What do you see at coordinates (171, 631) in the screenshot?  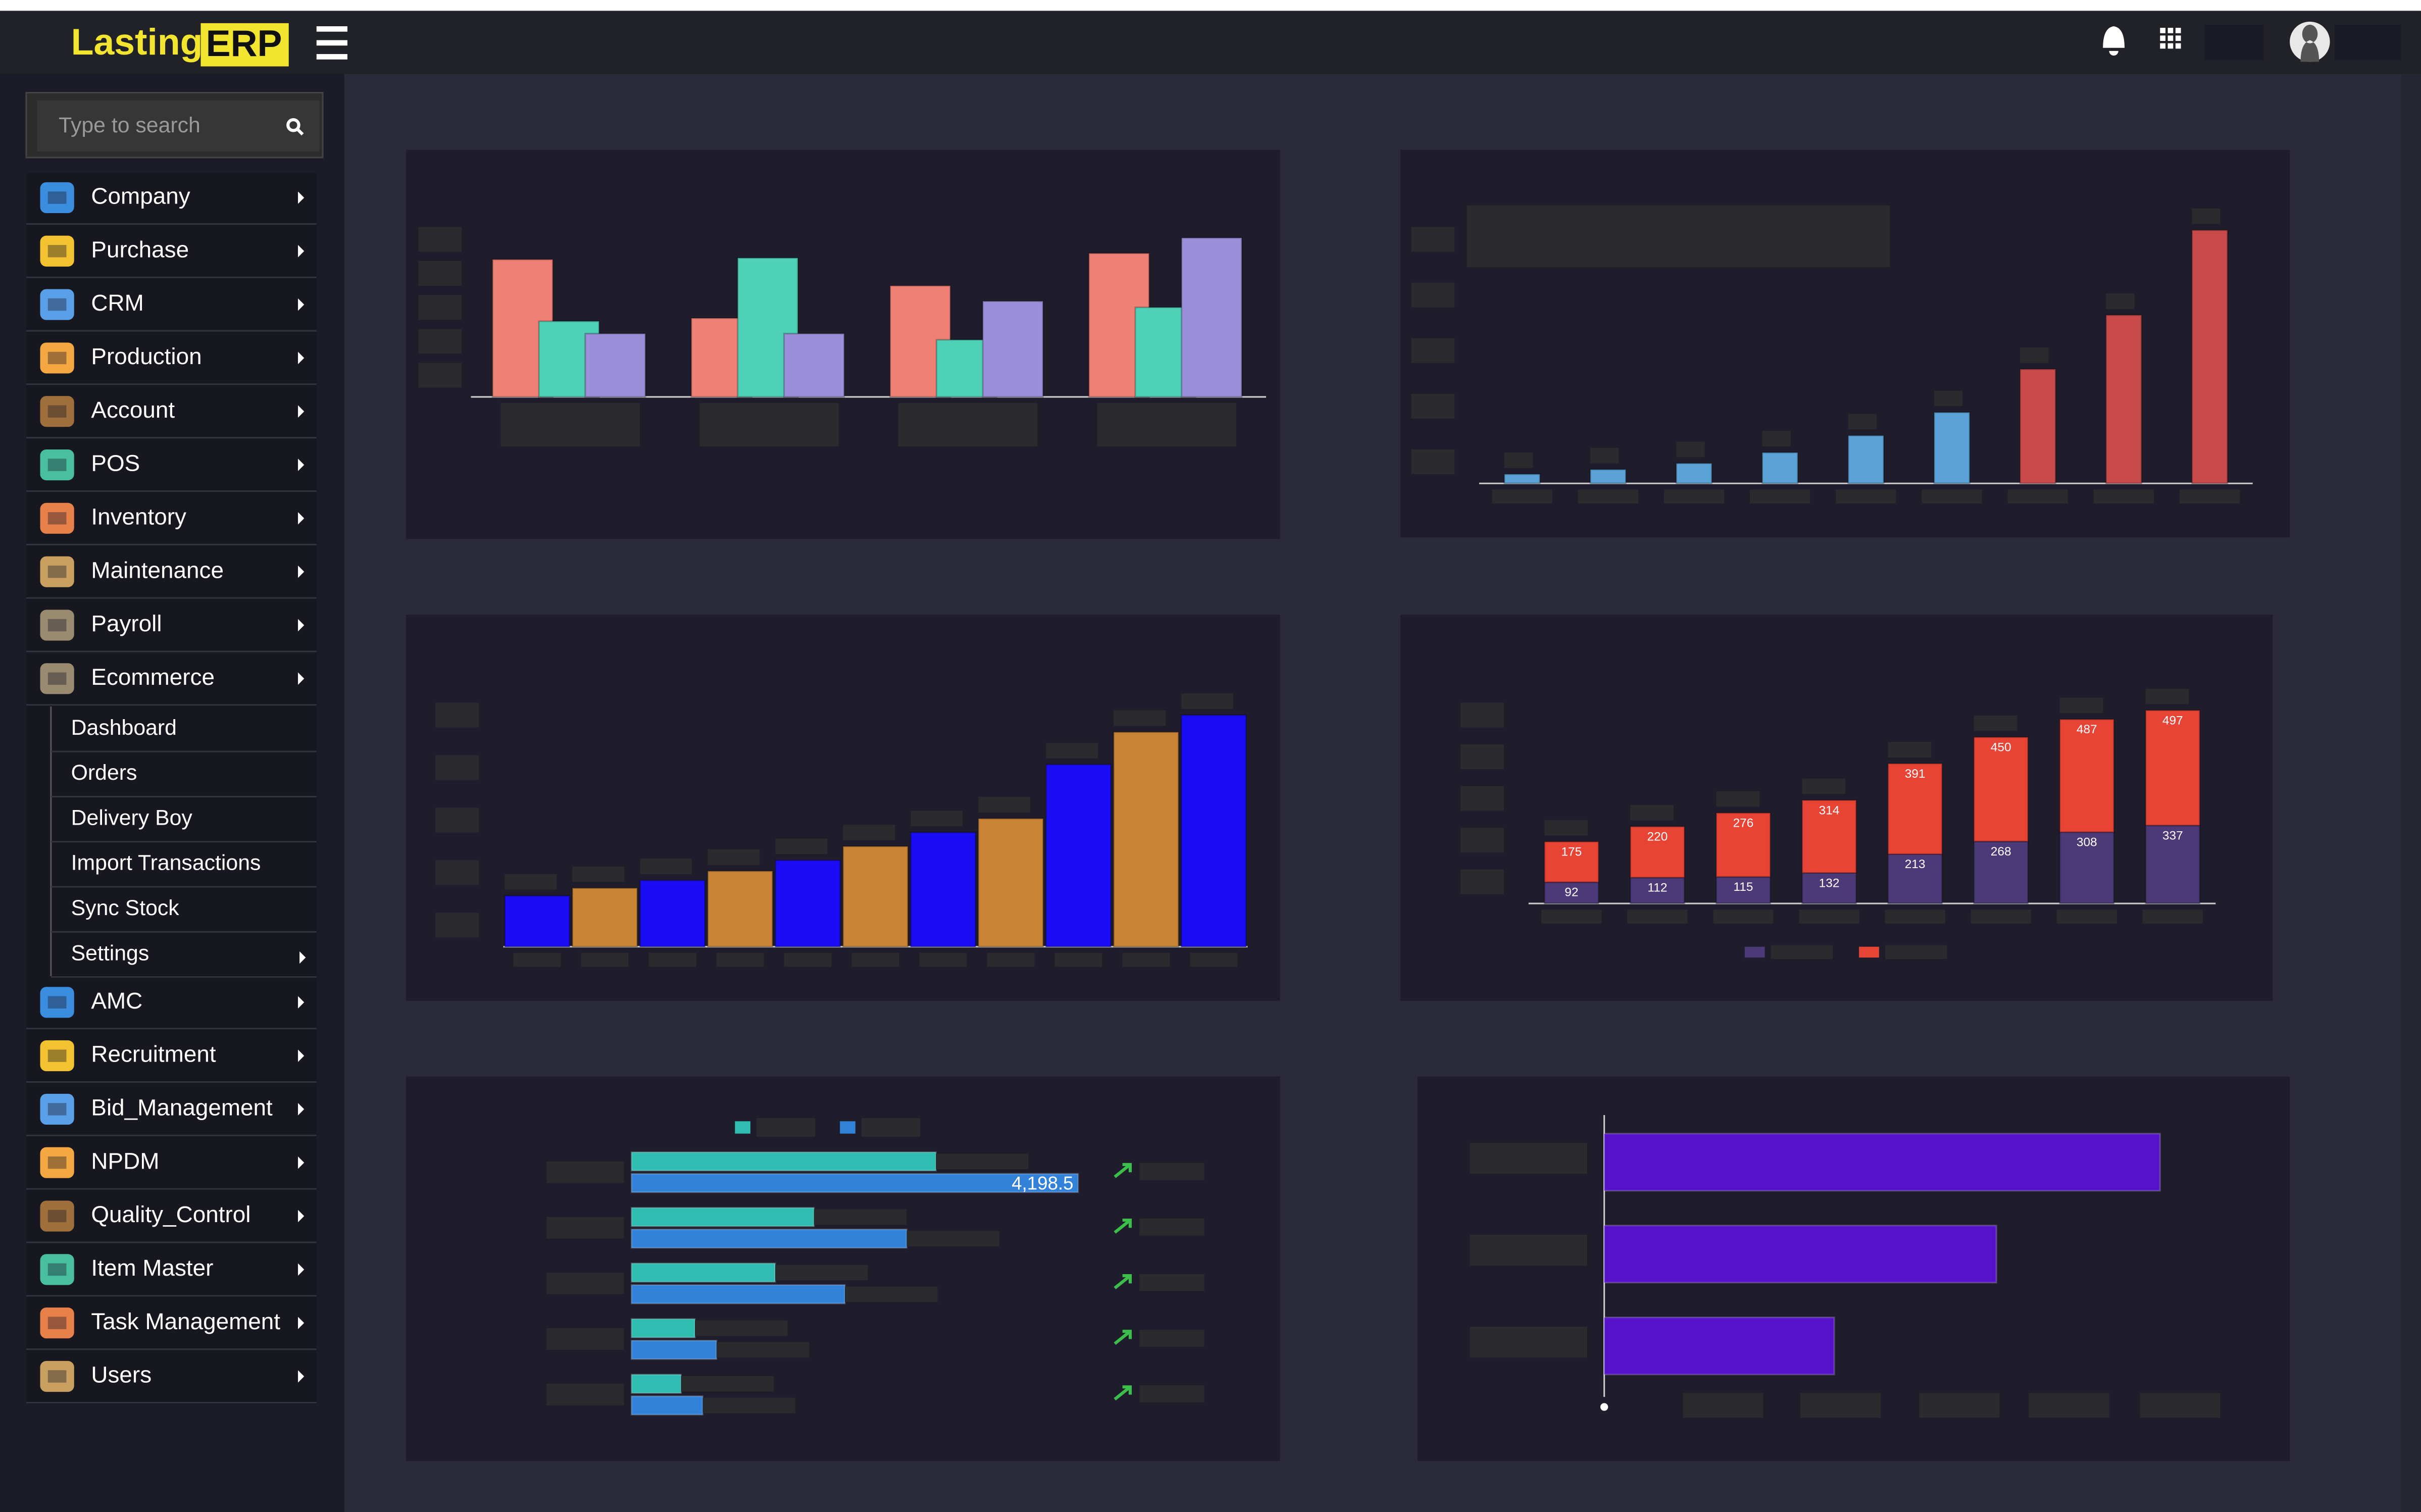 I see `menu-item: Payroll` at bounding box center [171, 631].